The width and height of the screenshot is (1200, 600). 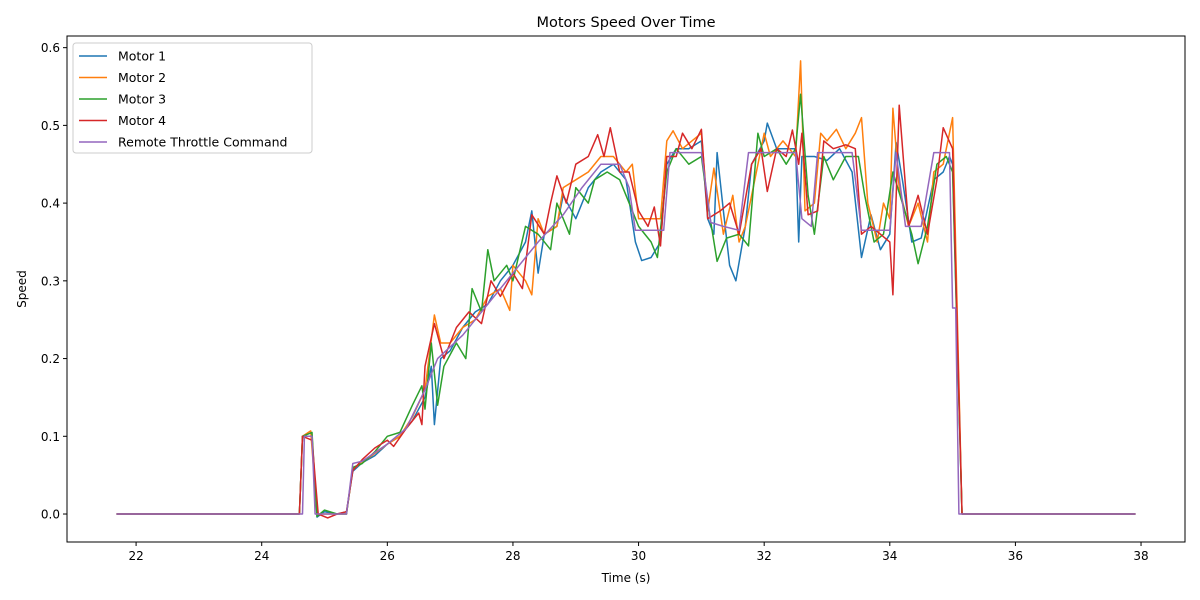 I want to click on legend-label-motor-2: Motor 2, so click(x=142, y=77).